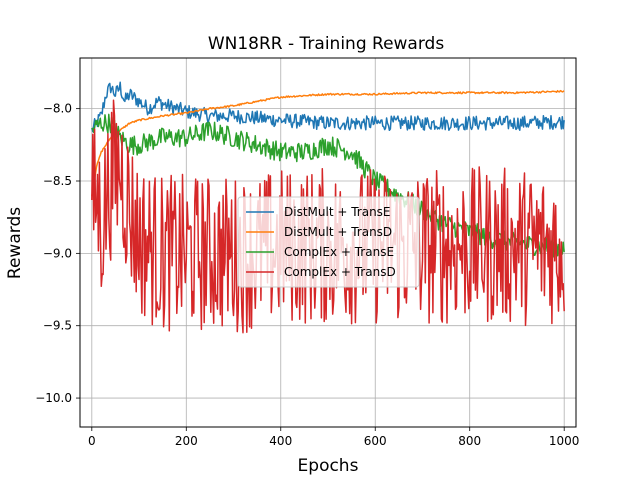 This screenshot has width=640, height=480. I want to click on x-axis: 0 200 400 600 800 1000, so click(333, 437).